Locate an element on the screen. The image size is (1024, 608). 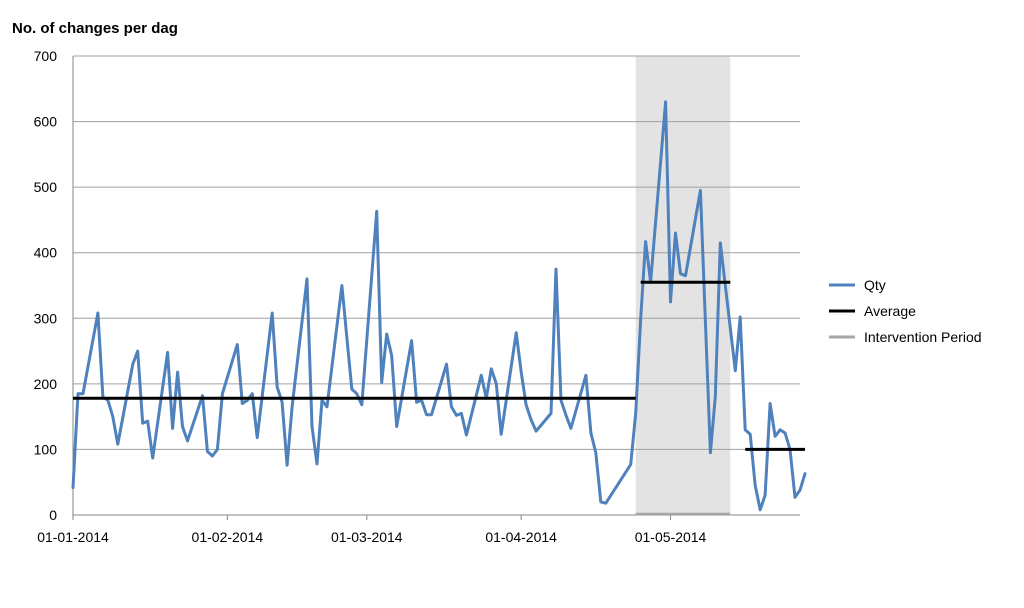
y-tick-label: 500 is located at coordinates (46, 187).